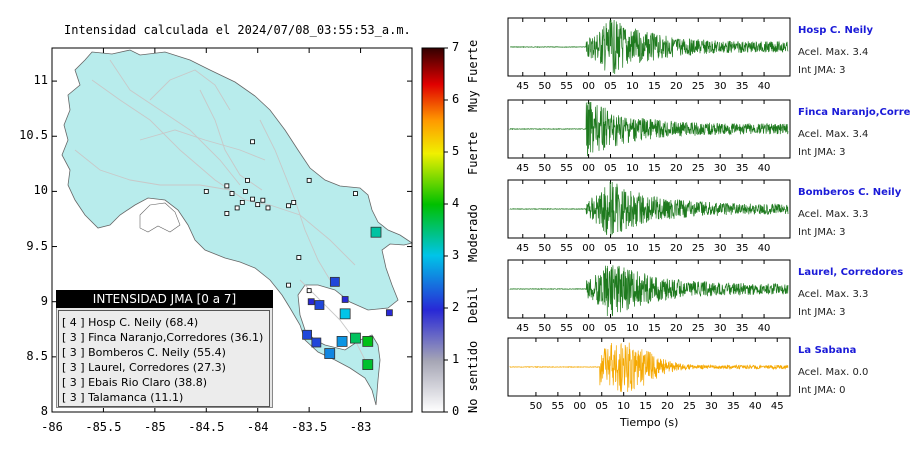 Image resolution: width=910 pixels, height=460 pixels. I want to click on colorbar-tick-label: 5, so click(456, 151).